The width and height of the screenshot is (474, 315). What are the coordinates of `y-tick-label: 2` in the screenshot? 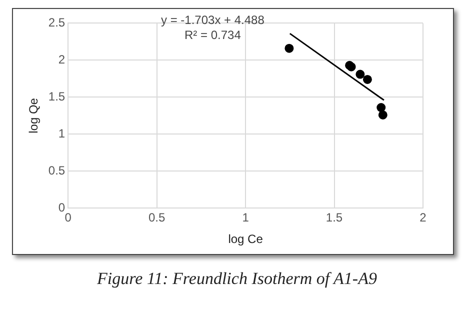 It's located at (62, 59).